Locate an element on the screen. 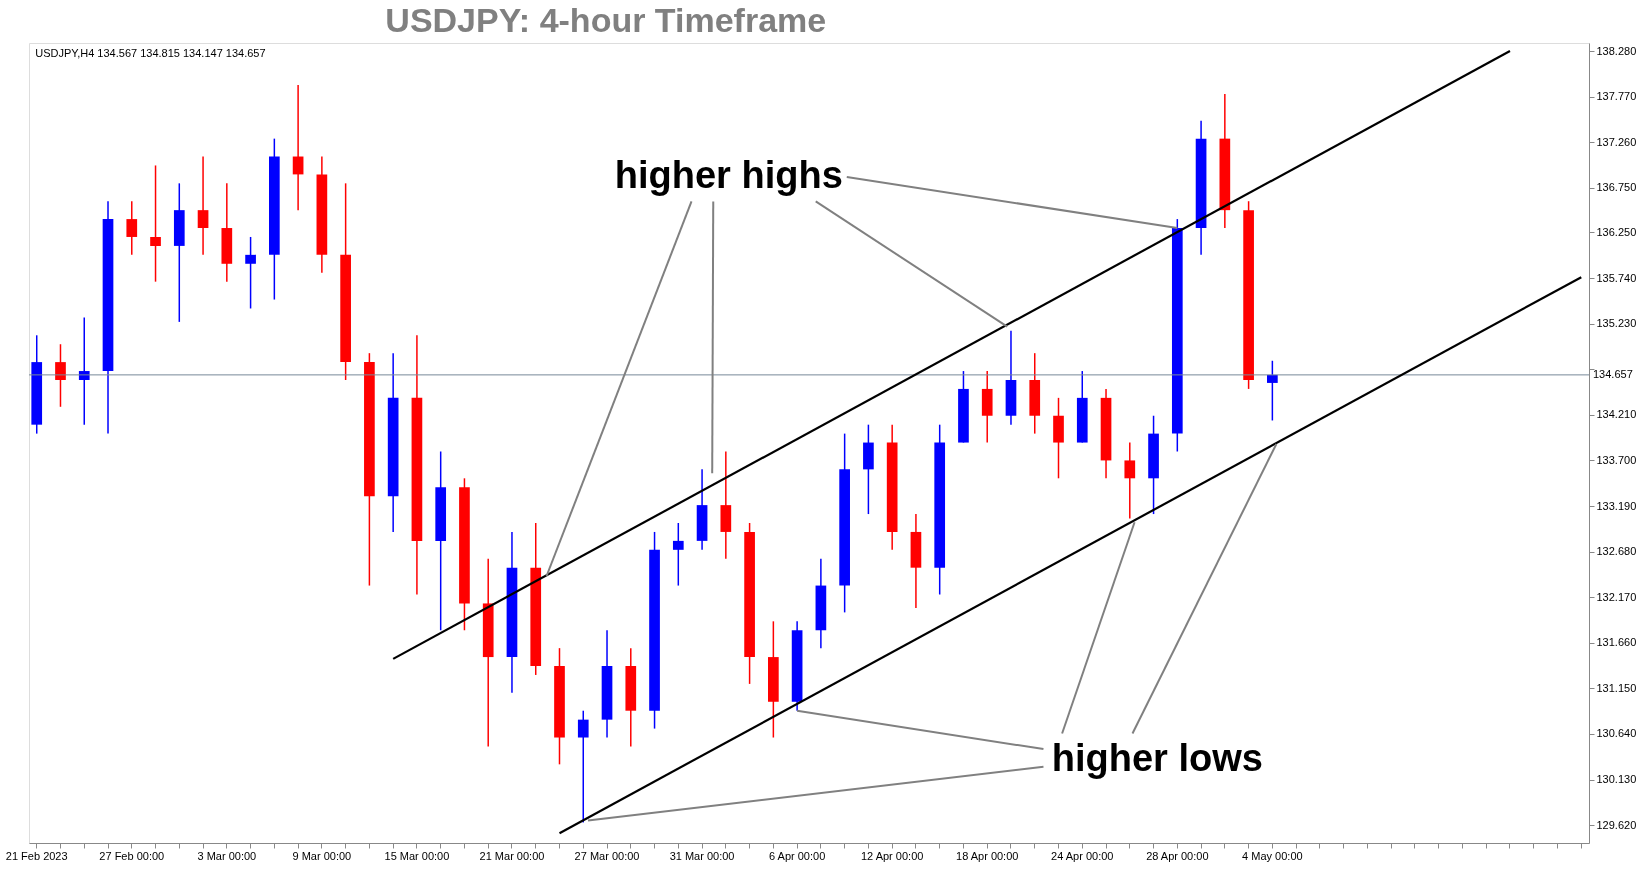 Image resolution: width=1649 pixels, height=884 pixels. x-tick-label: 27 Feb 00:00 is located at coordinates (132, 855).